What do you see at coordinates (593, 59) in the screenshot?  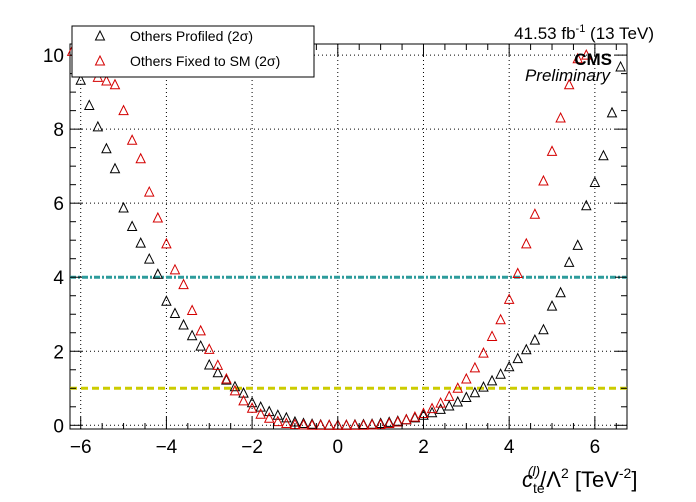 I see `experiment-label: CMS` at bounding box center [593, 59].